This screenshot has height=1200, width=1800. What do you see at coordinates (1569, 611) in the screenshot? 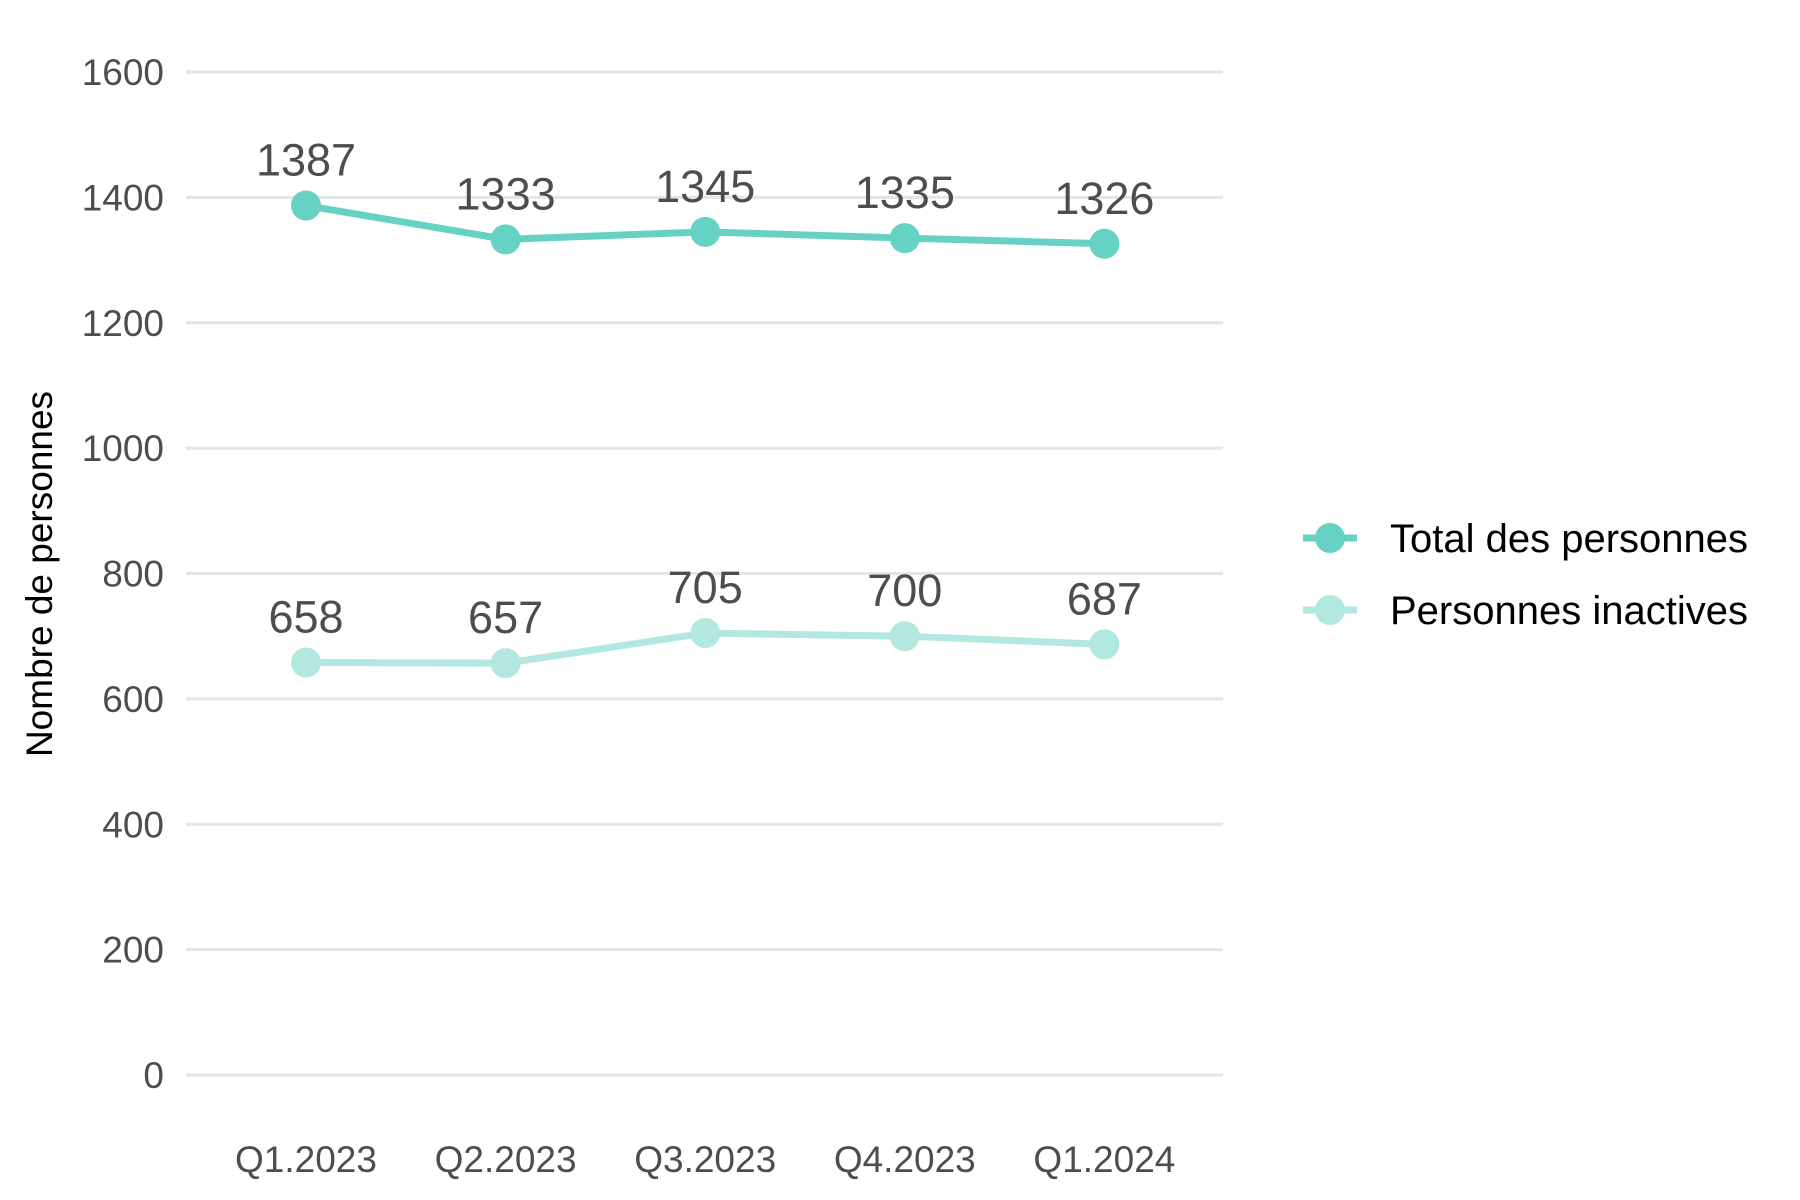
I see `legend-label: Personnes inactives` at bounding box center [1569, 611].